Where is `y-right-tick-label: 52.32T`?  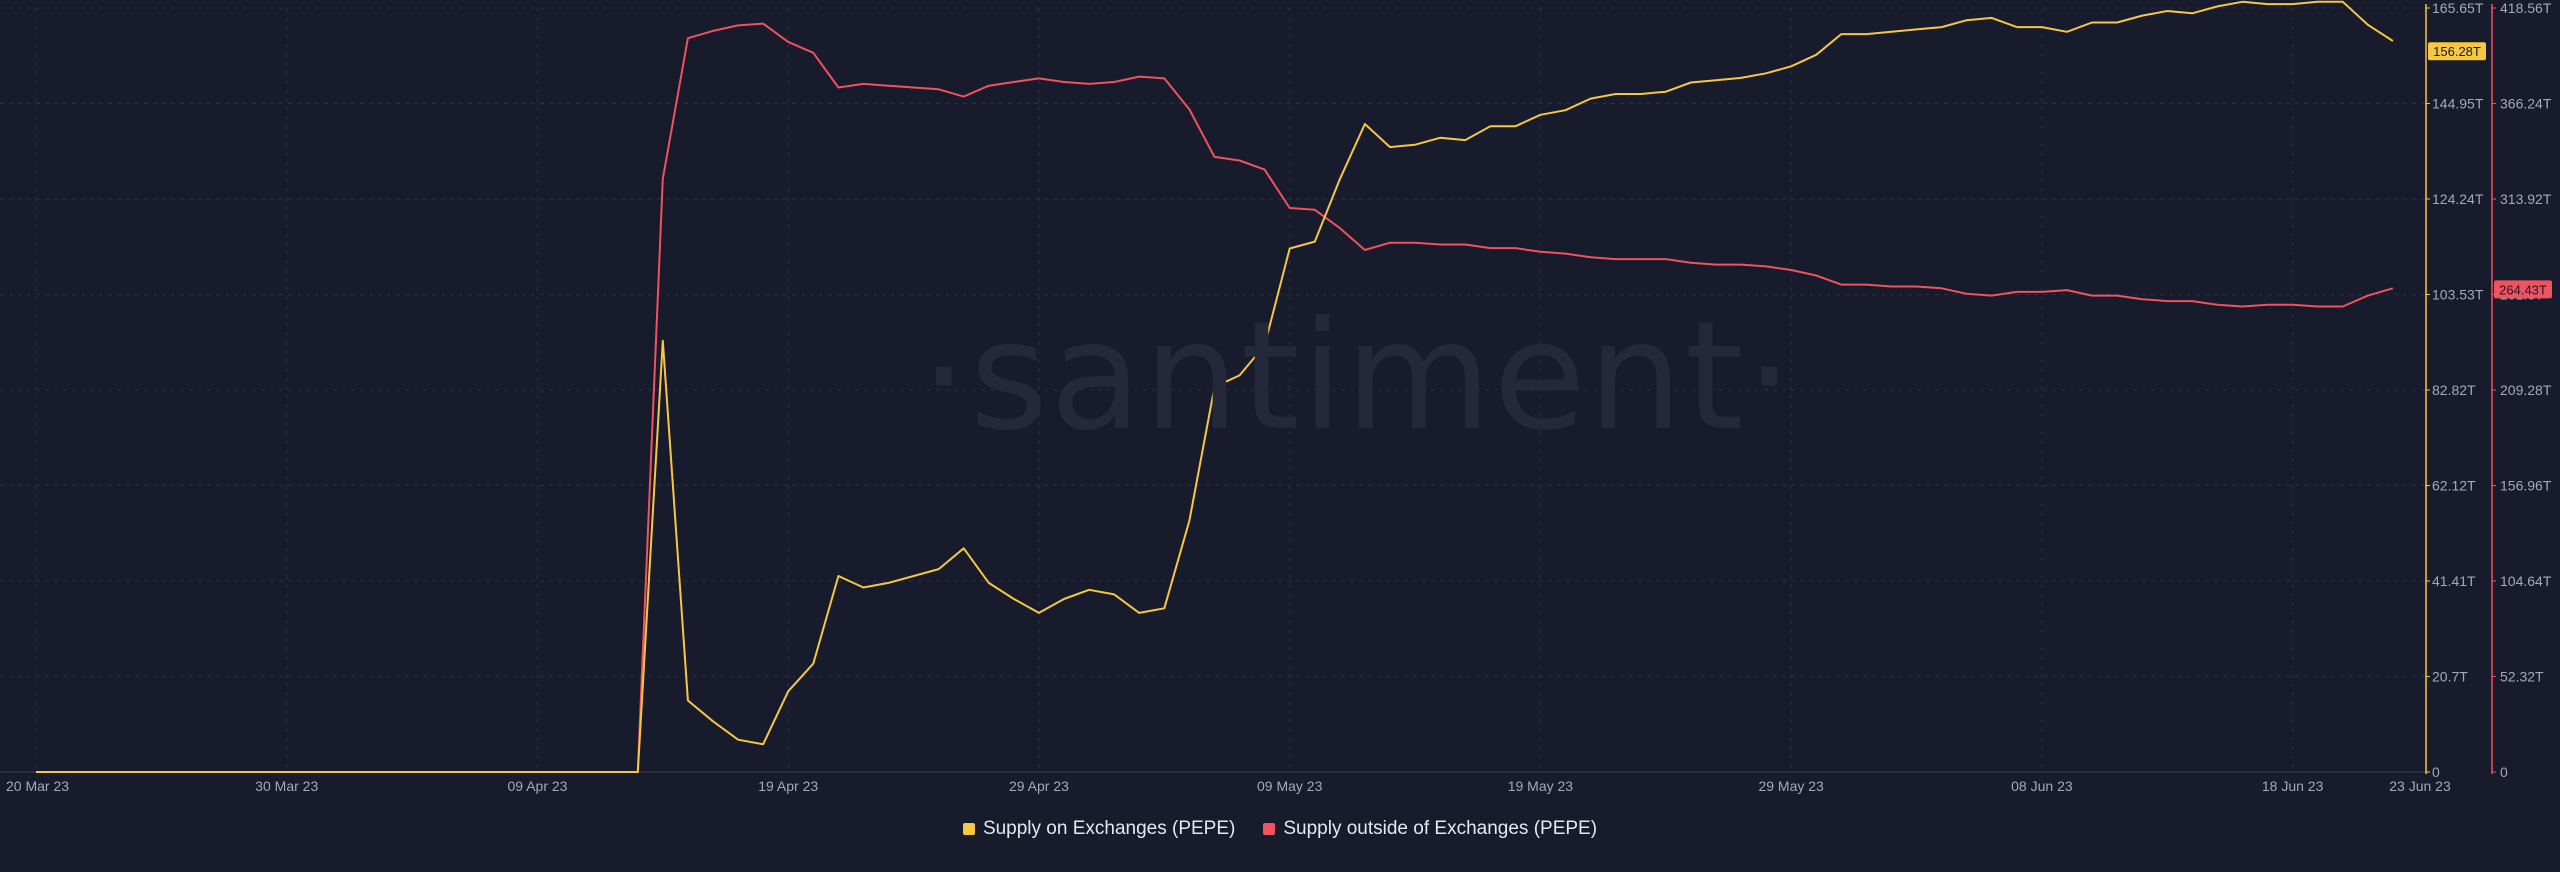 y-right-tick-label: 52.32T is located at coordinates (2522, 677).